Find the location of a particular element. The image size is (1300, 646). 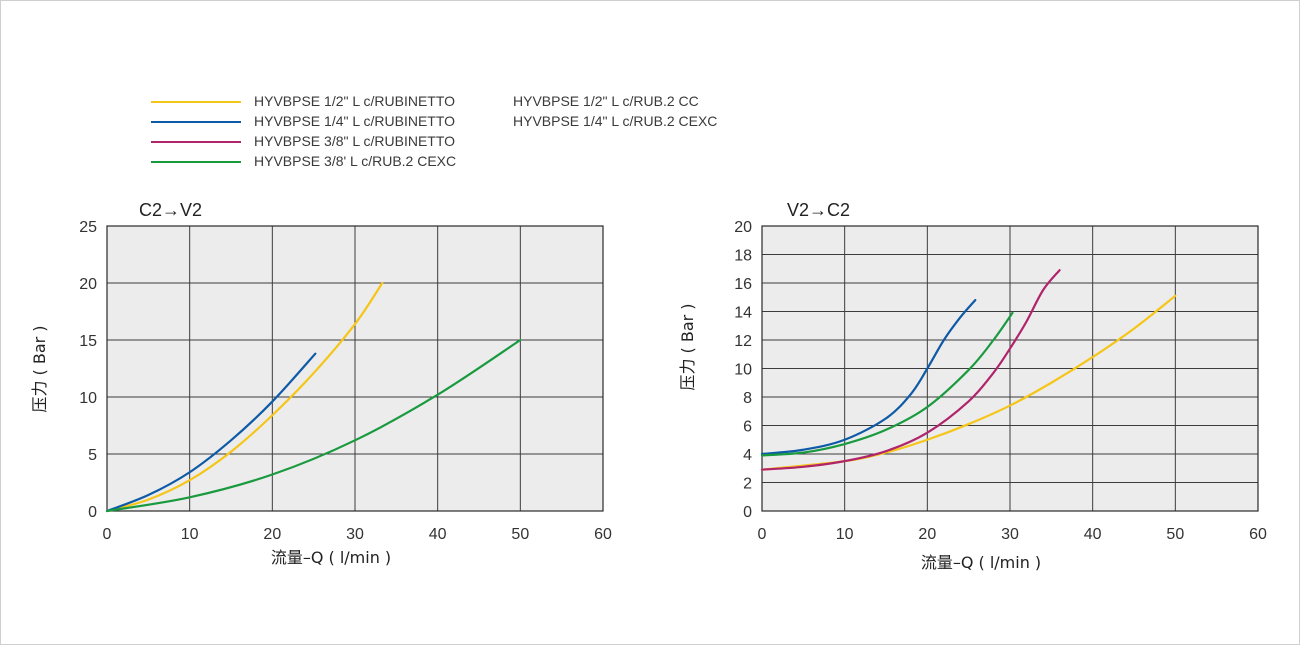

legend-entry: HYVBPSE 1/2" L c/RUBINETTO is located at coordinates (331, 102).